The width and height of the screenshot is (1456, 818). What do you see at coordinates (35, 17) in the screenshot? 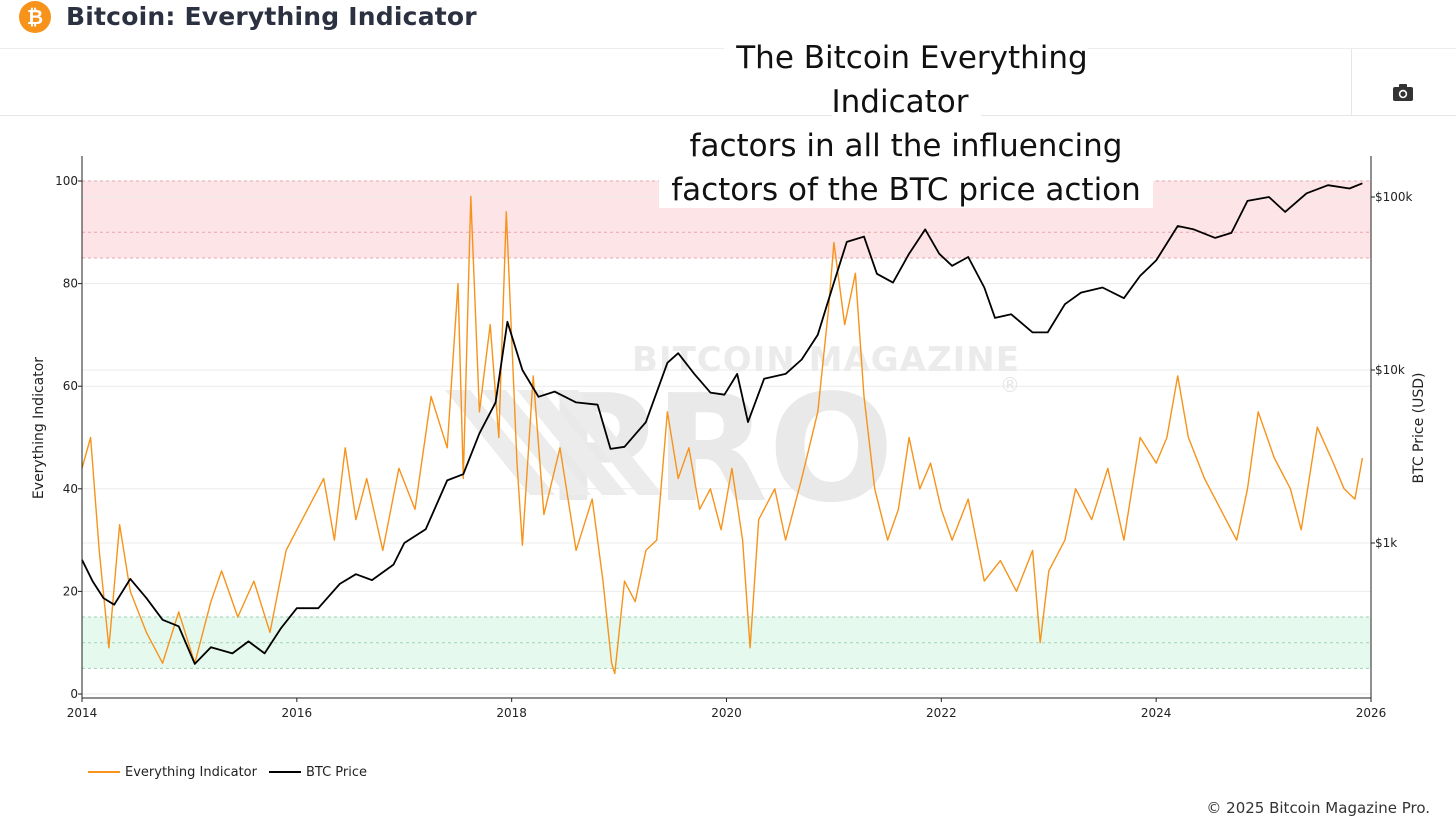
I see `bitcoin-logo-icon: ₿` at bounding box center [35, 17].